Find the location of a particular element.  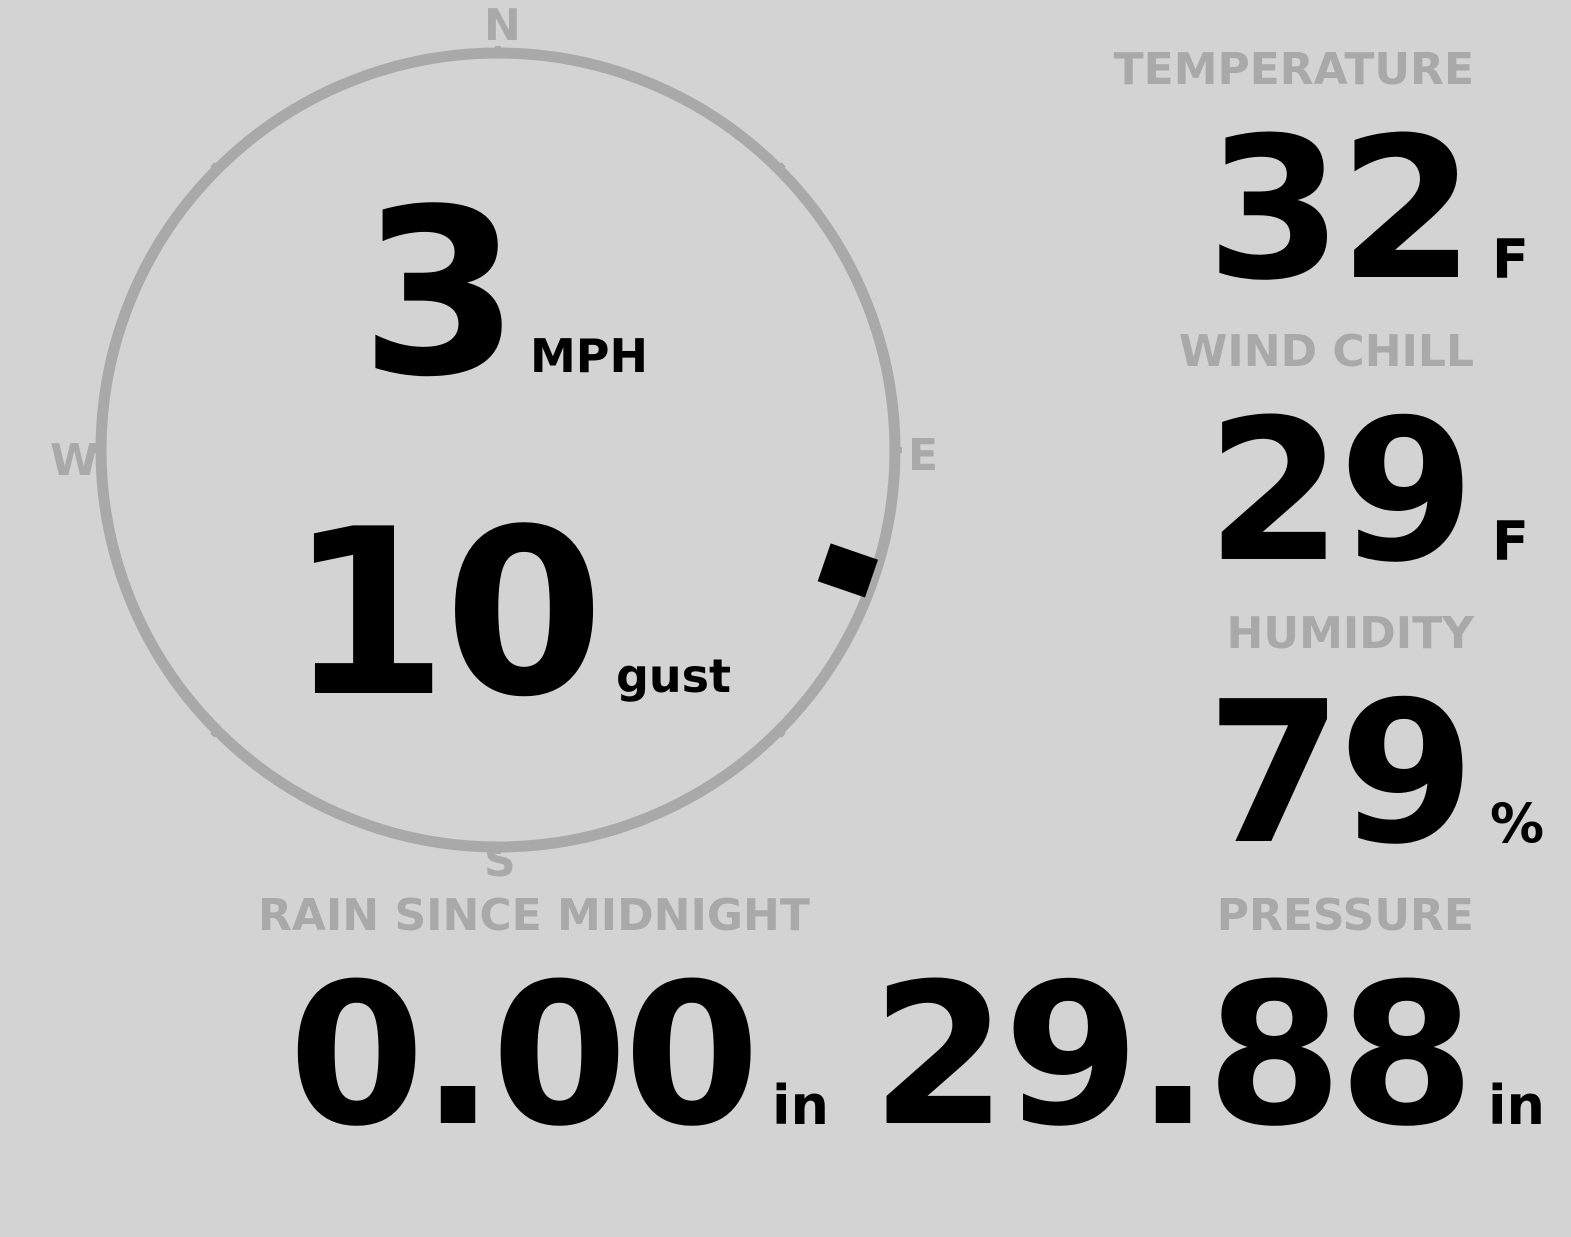

wind-chill-unit: F is located at coordinates (1510, 541).